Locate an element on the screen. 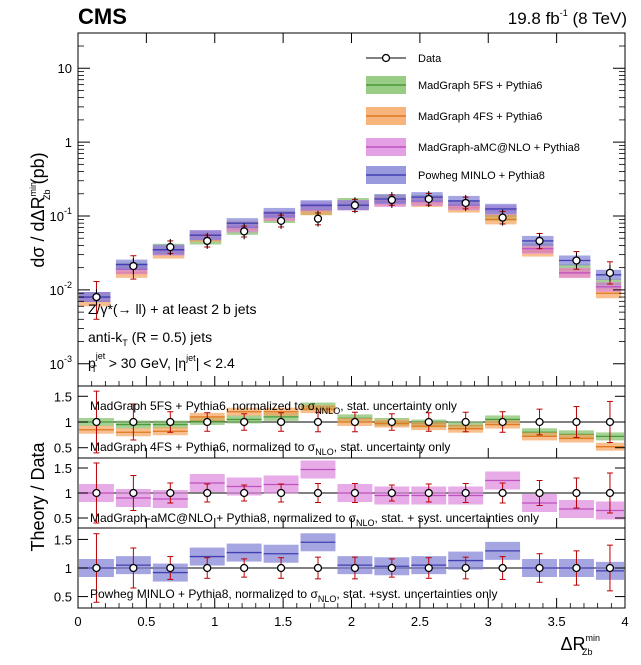  ratio-y-tick-label-1-0: 1.5 is located at coordinates (63, 468).